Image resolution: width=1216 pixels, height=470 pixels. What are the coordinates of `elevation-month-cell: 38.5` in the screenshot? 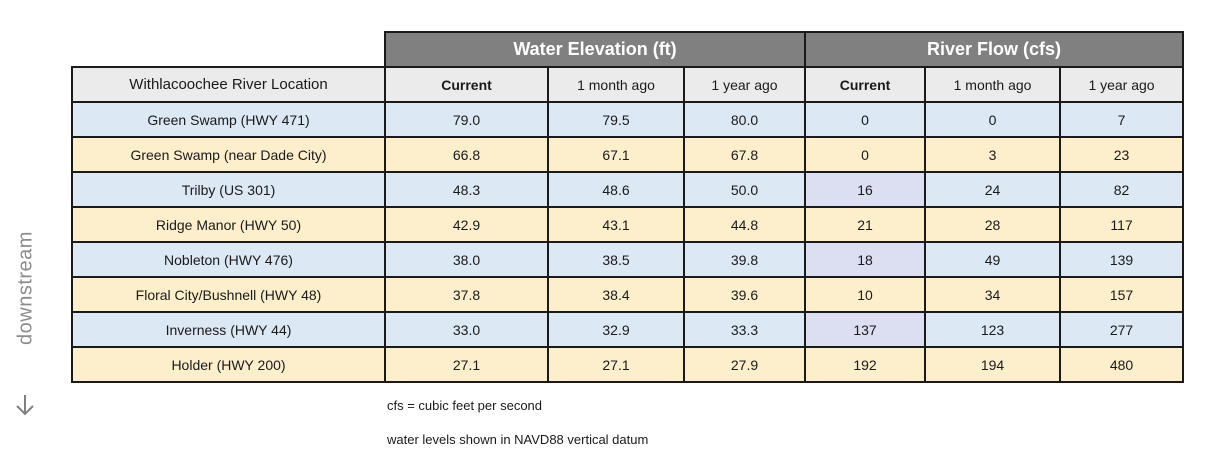 It's located at (616, 259).